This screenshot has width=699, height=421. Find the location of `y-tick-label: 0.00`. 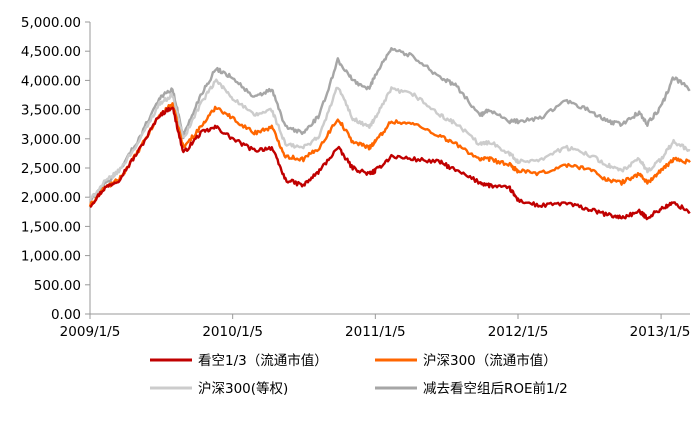

y-tick-label: 0.00 is located at coordinates (66, 315).